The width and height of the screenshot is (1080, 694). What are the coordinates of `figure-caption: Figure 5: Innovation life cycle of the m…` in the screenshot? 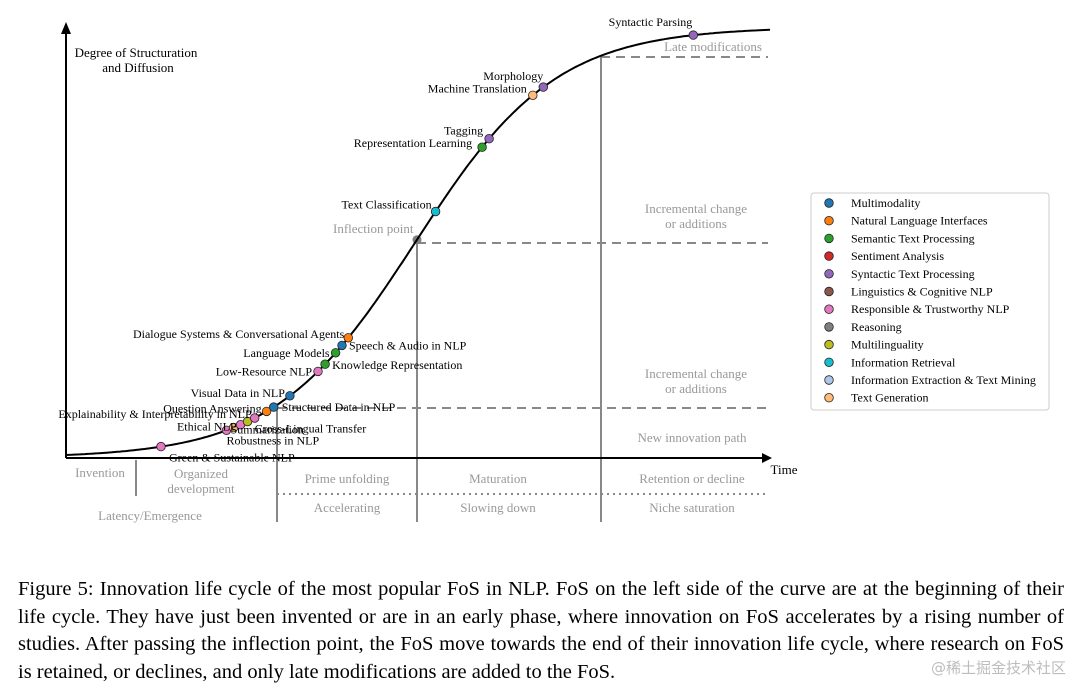 It's located at (541, 630).